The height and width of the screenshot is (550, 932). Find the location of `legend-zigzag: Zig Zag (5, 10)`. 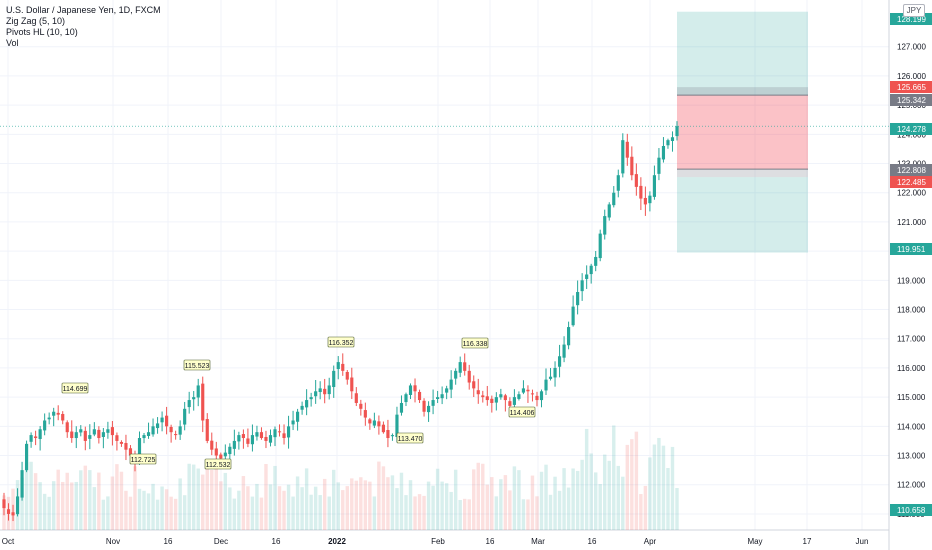

legend-zigzag: Zig Zag (5, 10) is located at coordinates (36, 21).